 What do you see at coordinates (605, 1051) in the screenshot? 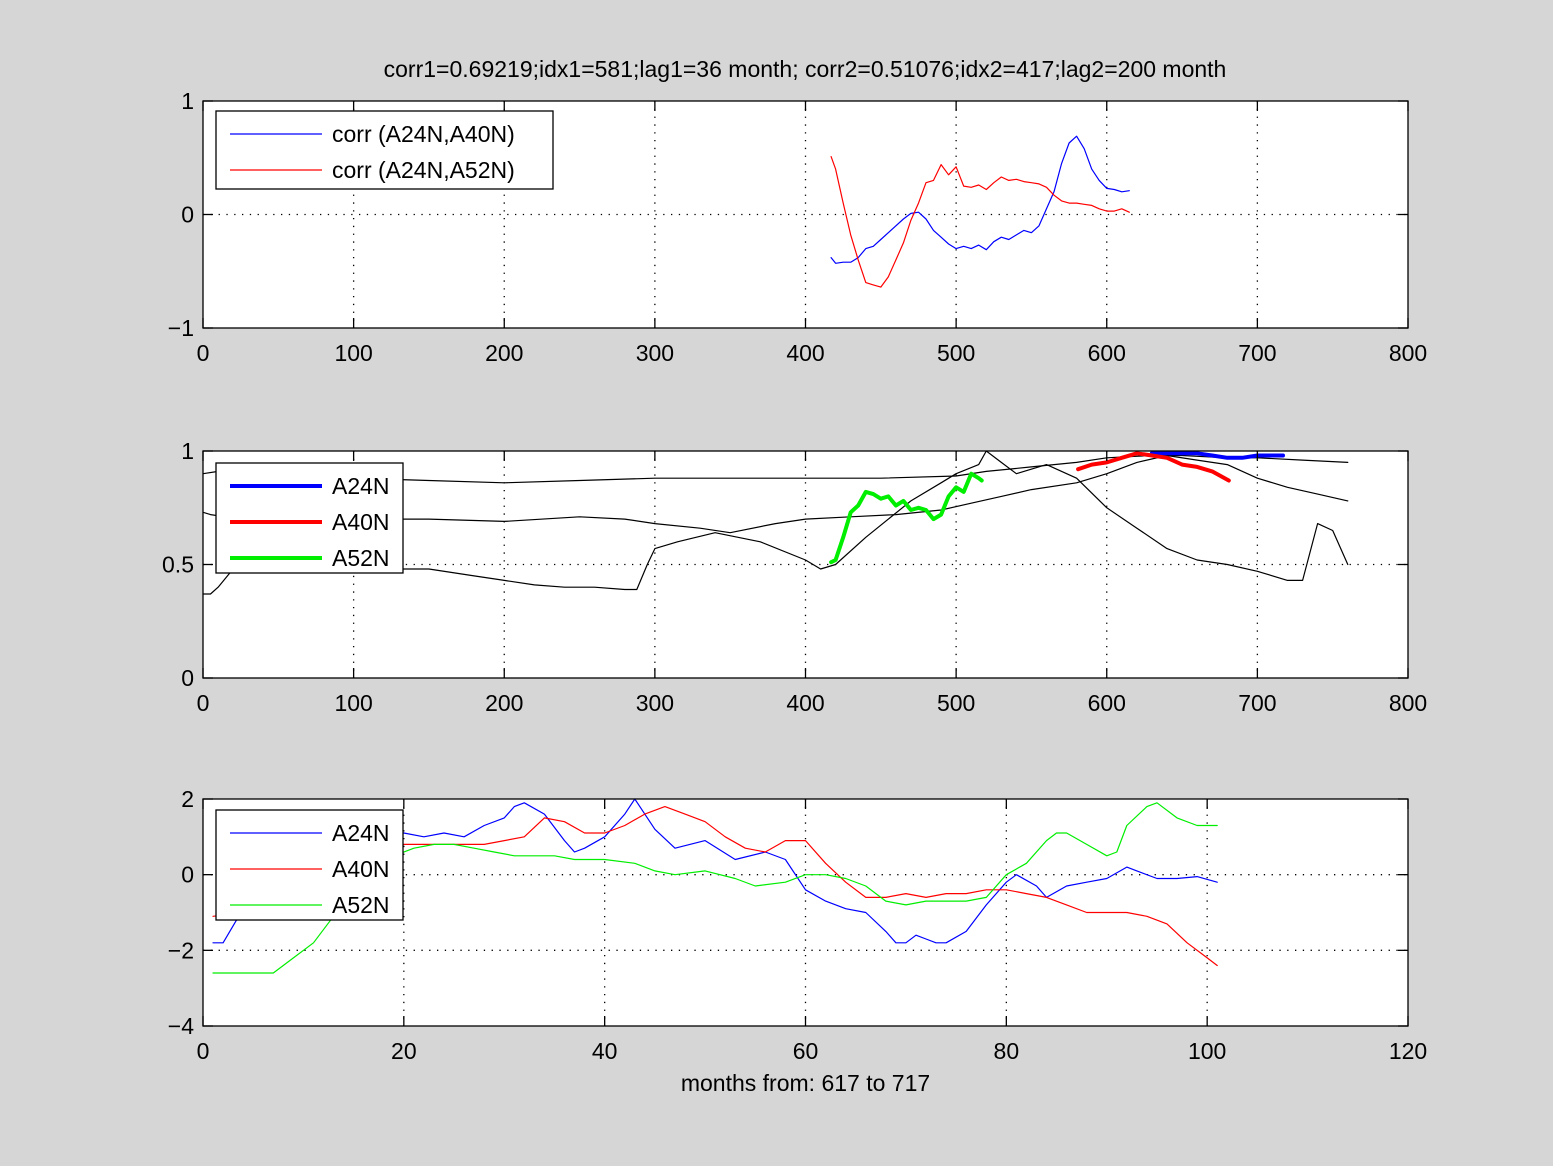
I see `x-tick-label: 40` at bounding box center [605, 1051].